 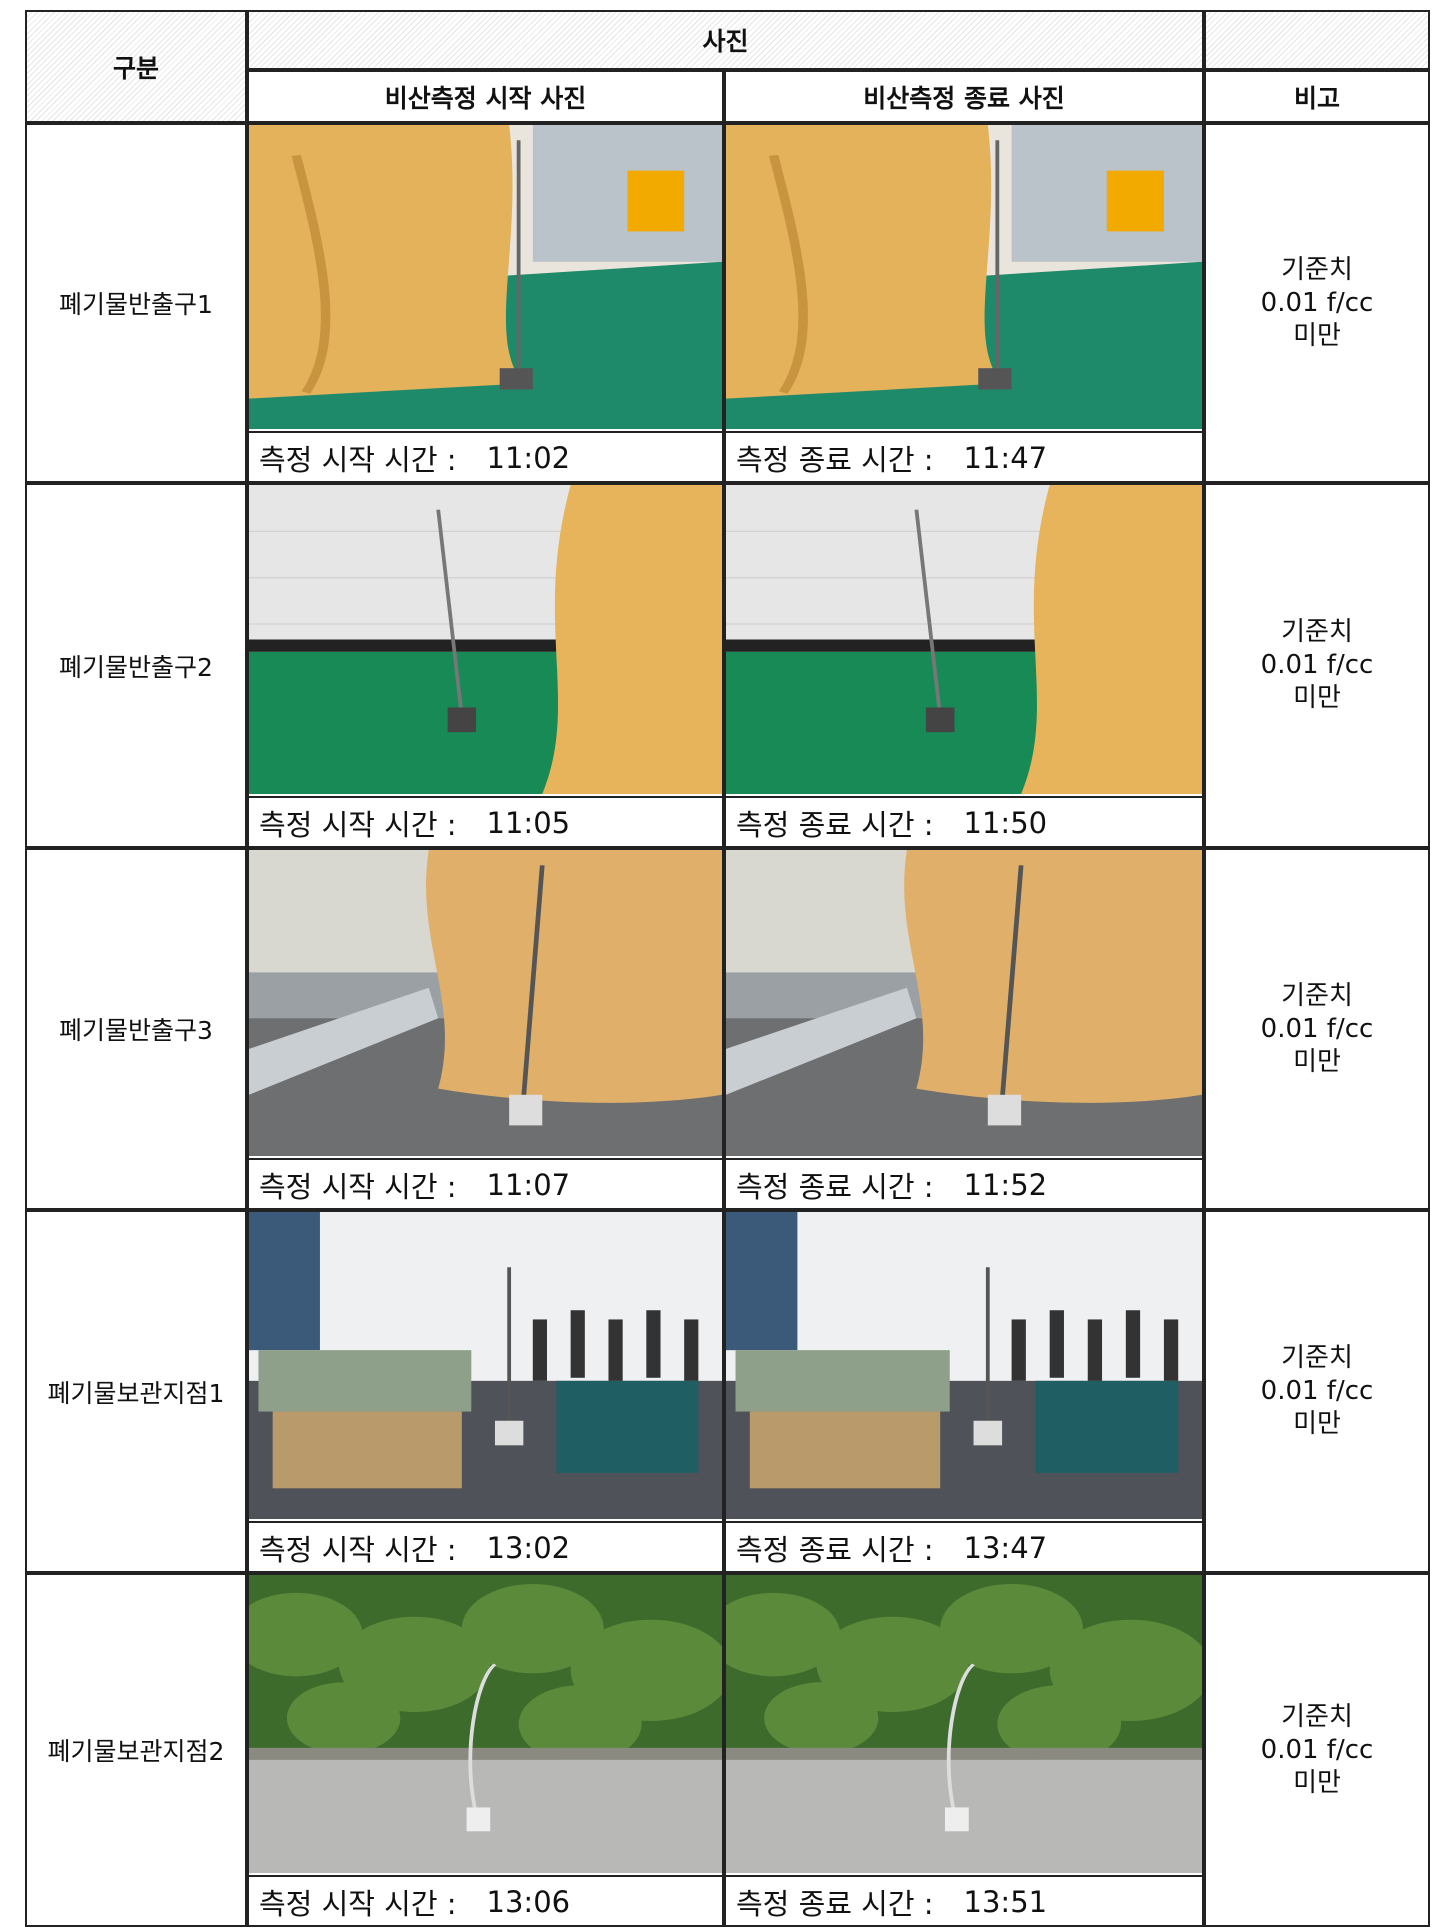 What do you see at coordinates (528, 1902) in the screenshot?
I see `start-time: 13:06` at bounding box center [528, 1902].